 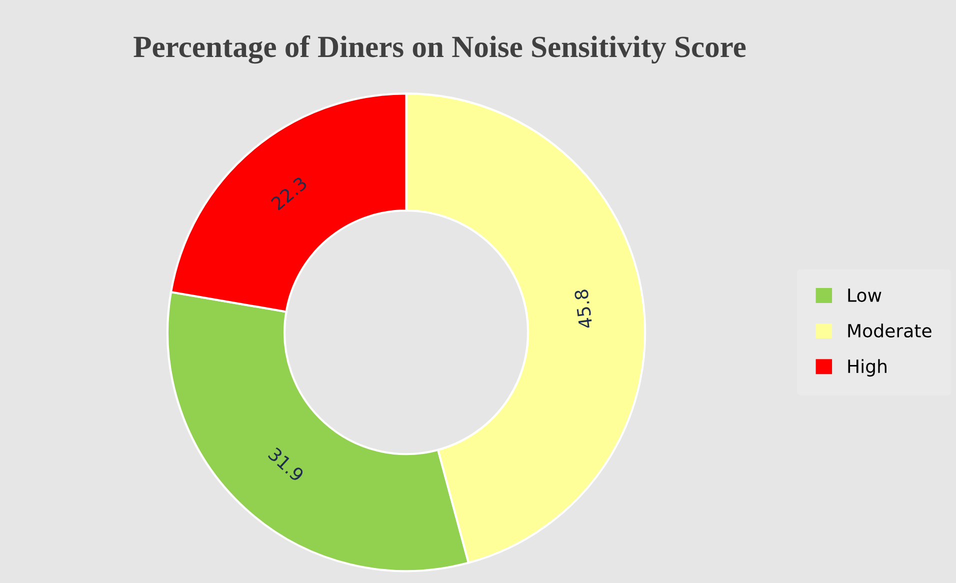 I want to click on legend-label: High, so click(x=867, y=368).